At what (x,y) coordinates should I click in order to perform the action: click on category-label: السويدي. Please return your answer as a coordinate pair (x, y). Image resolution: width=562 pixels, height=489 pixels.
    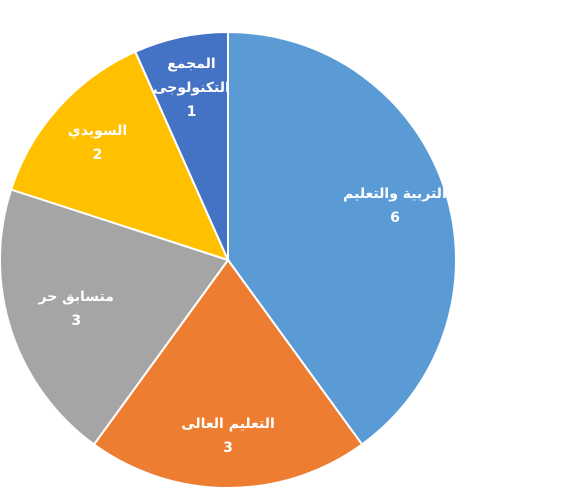
    Looking at the image, I should click on (97, 130).